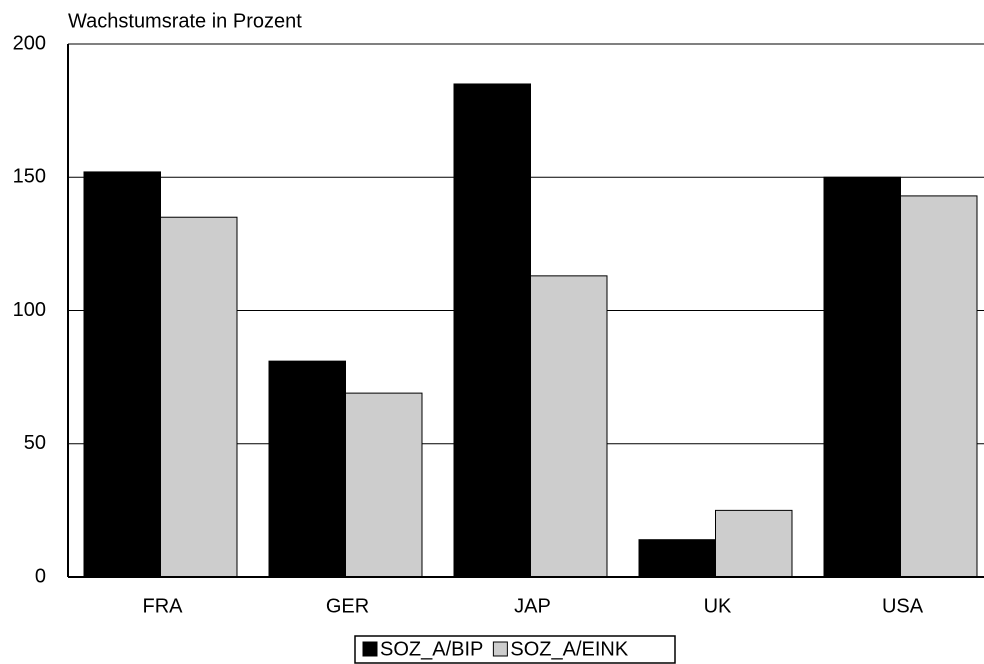 The image size is (984, 664). I want to click on legend-box, so click(515, 649).